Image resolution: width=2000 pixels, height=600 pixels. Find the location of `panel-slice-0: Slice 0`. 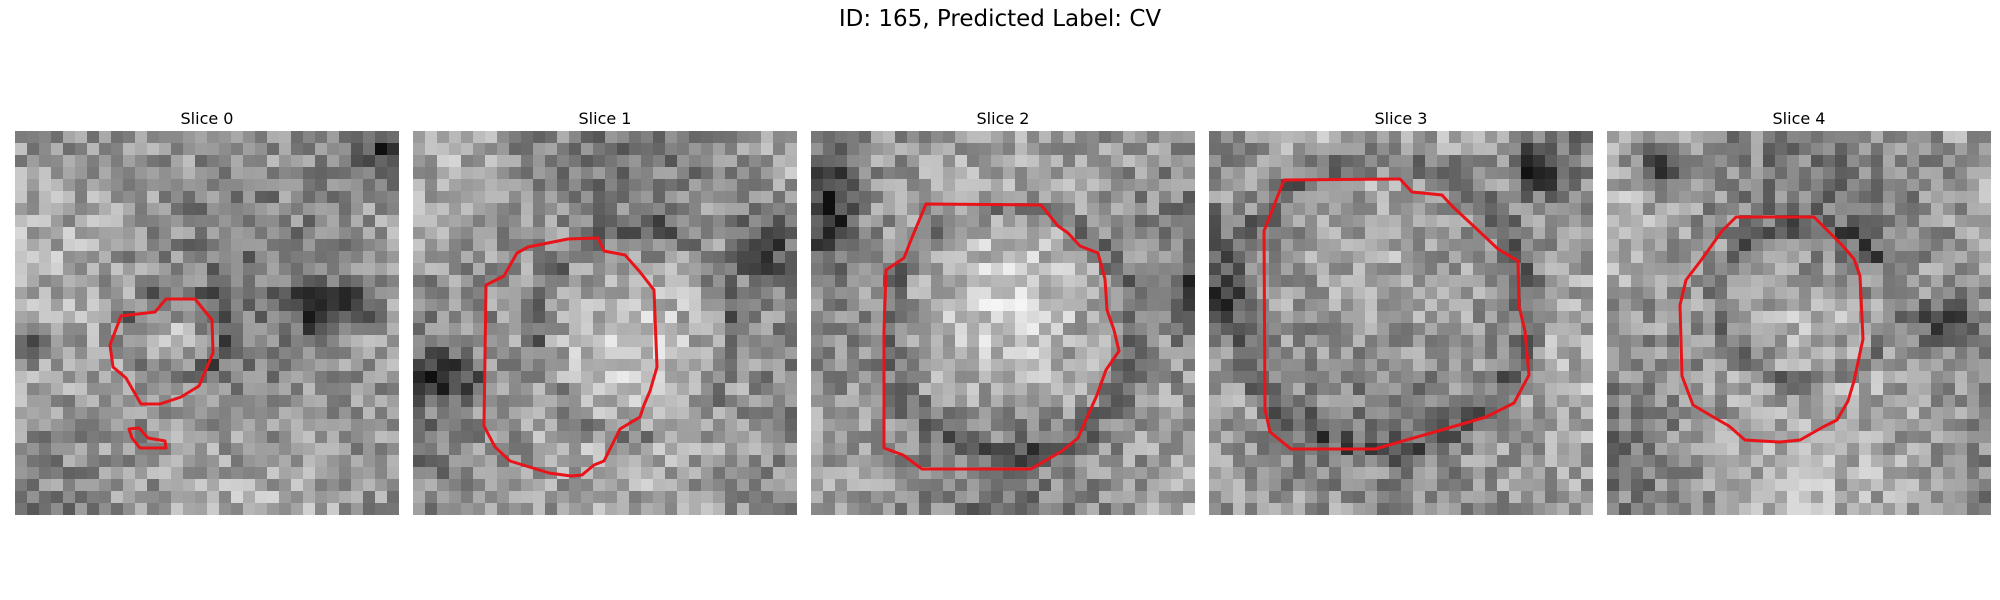

panel-slice-0: Slice 0 is located at coordinates (207, 311).